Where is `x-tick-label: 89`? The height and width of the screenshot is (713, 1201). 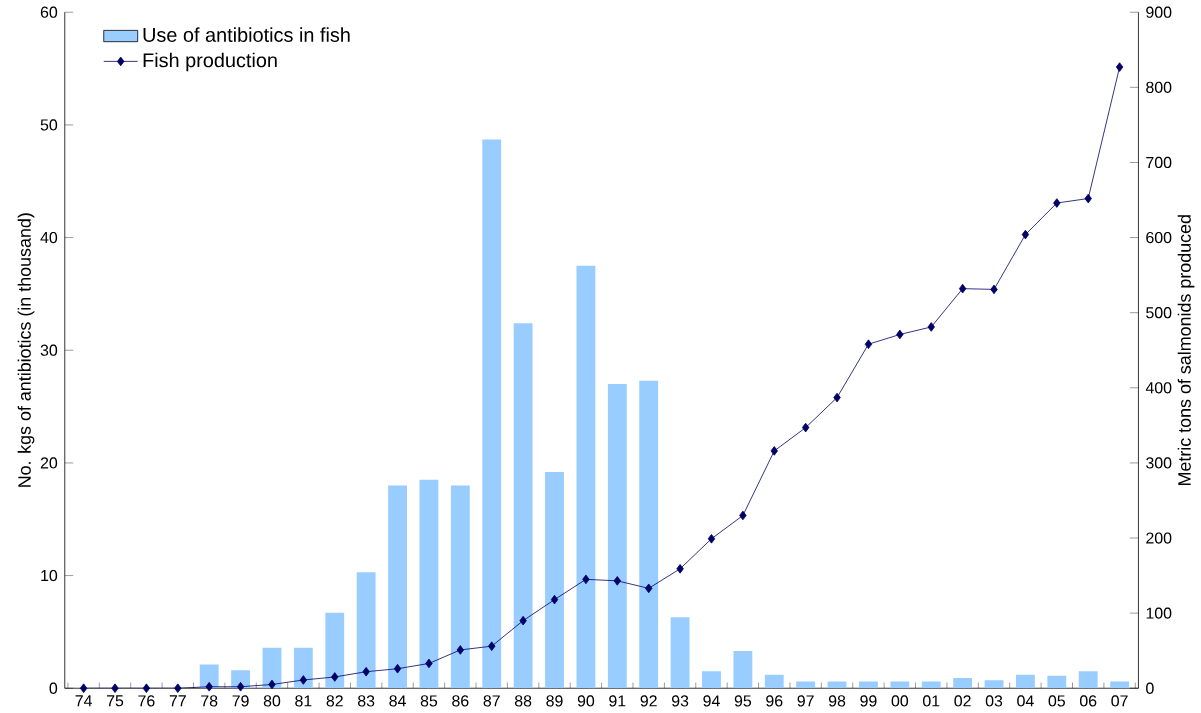
x-tick-label: 89 is located at coordinates (554, 701).